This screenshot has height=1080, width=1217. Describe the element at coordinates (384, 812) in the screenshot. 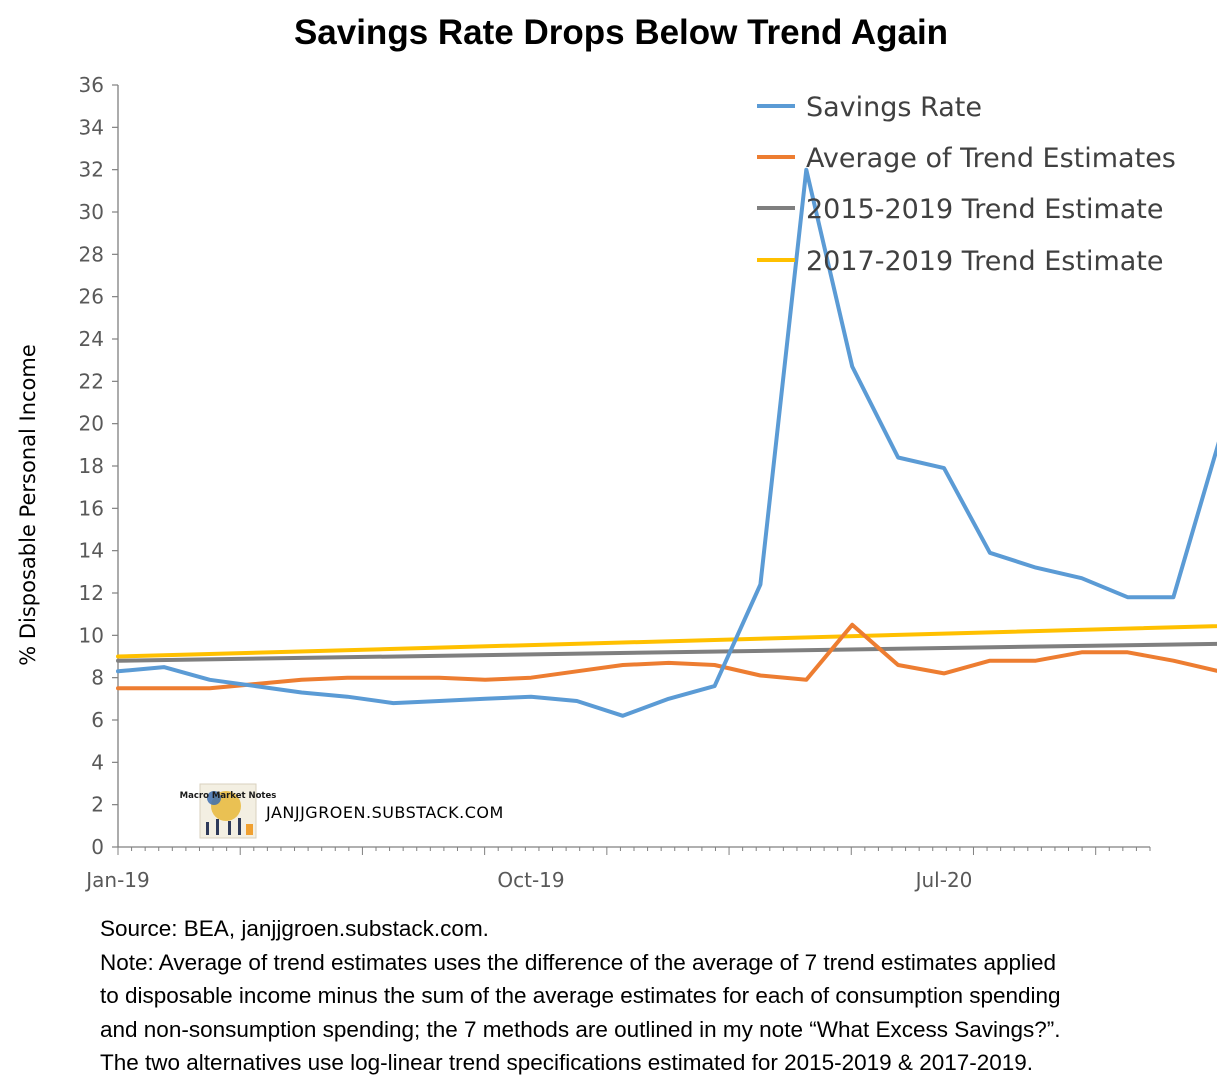

I see `watermark-text: JANJJGROEN.SUBSTACK.COM` at that location.